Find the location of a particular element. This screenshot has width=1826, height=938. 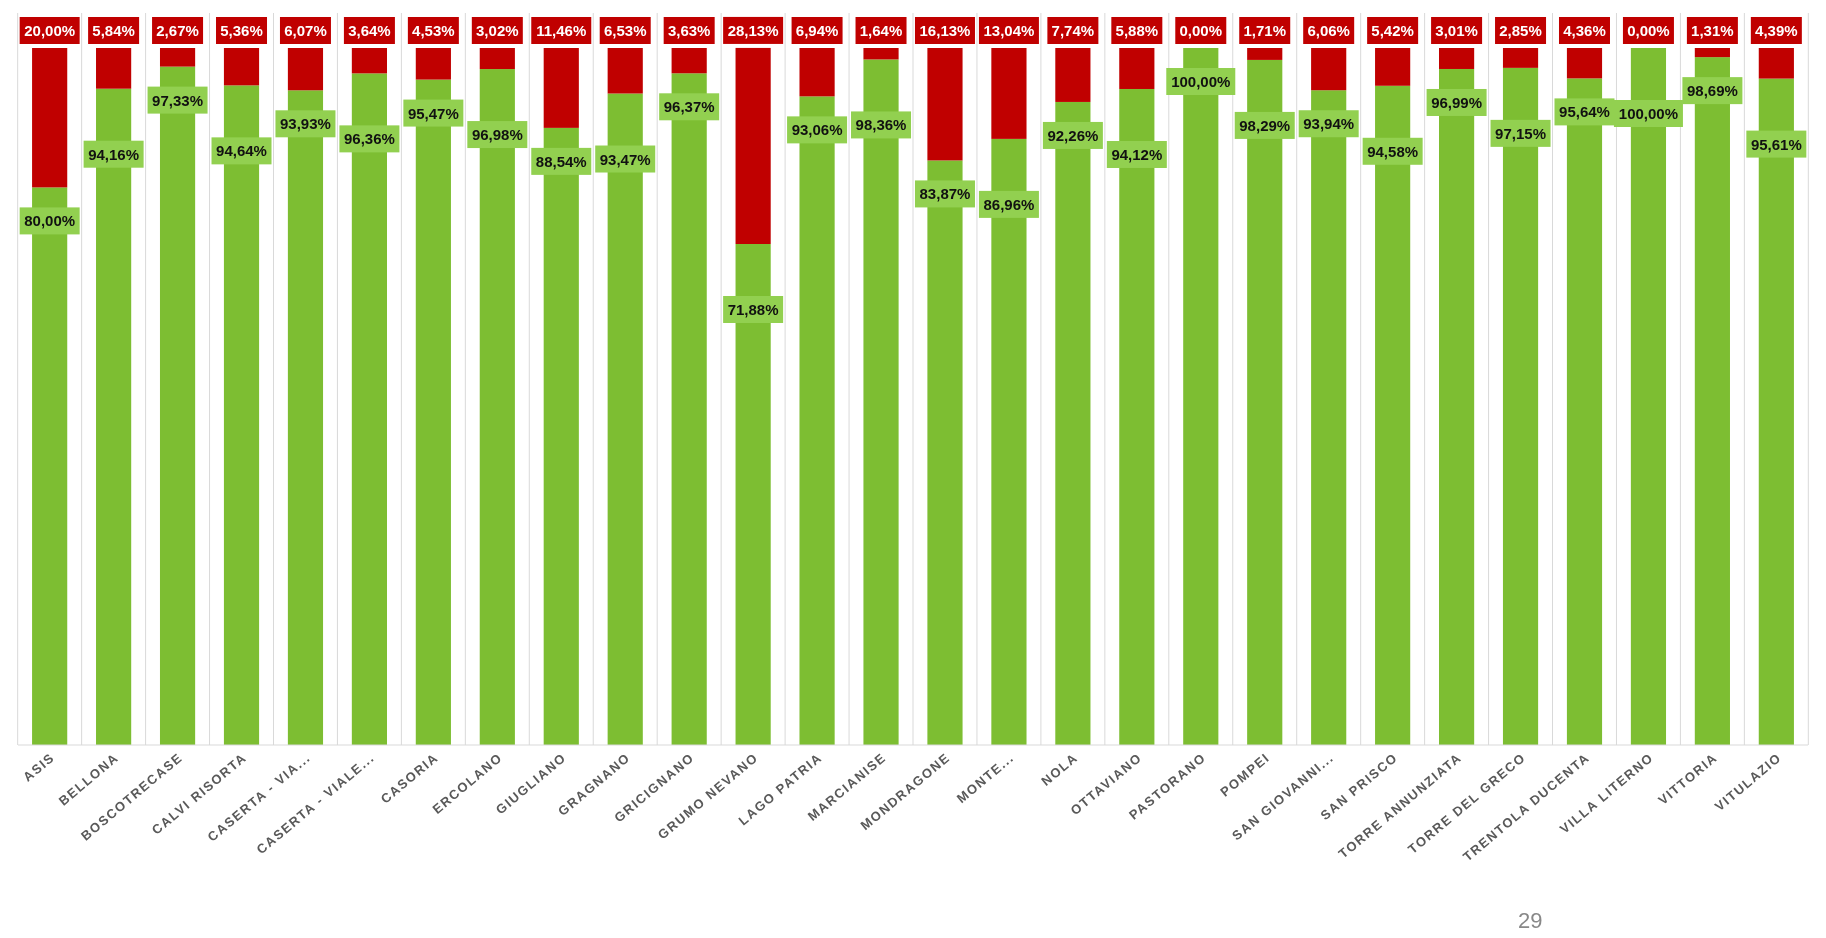

data-label: 96,98% is located at coordinates (497, 135).